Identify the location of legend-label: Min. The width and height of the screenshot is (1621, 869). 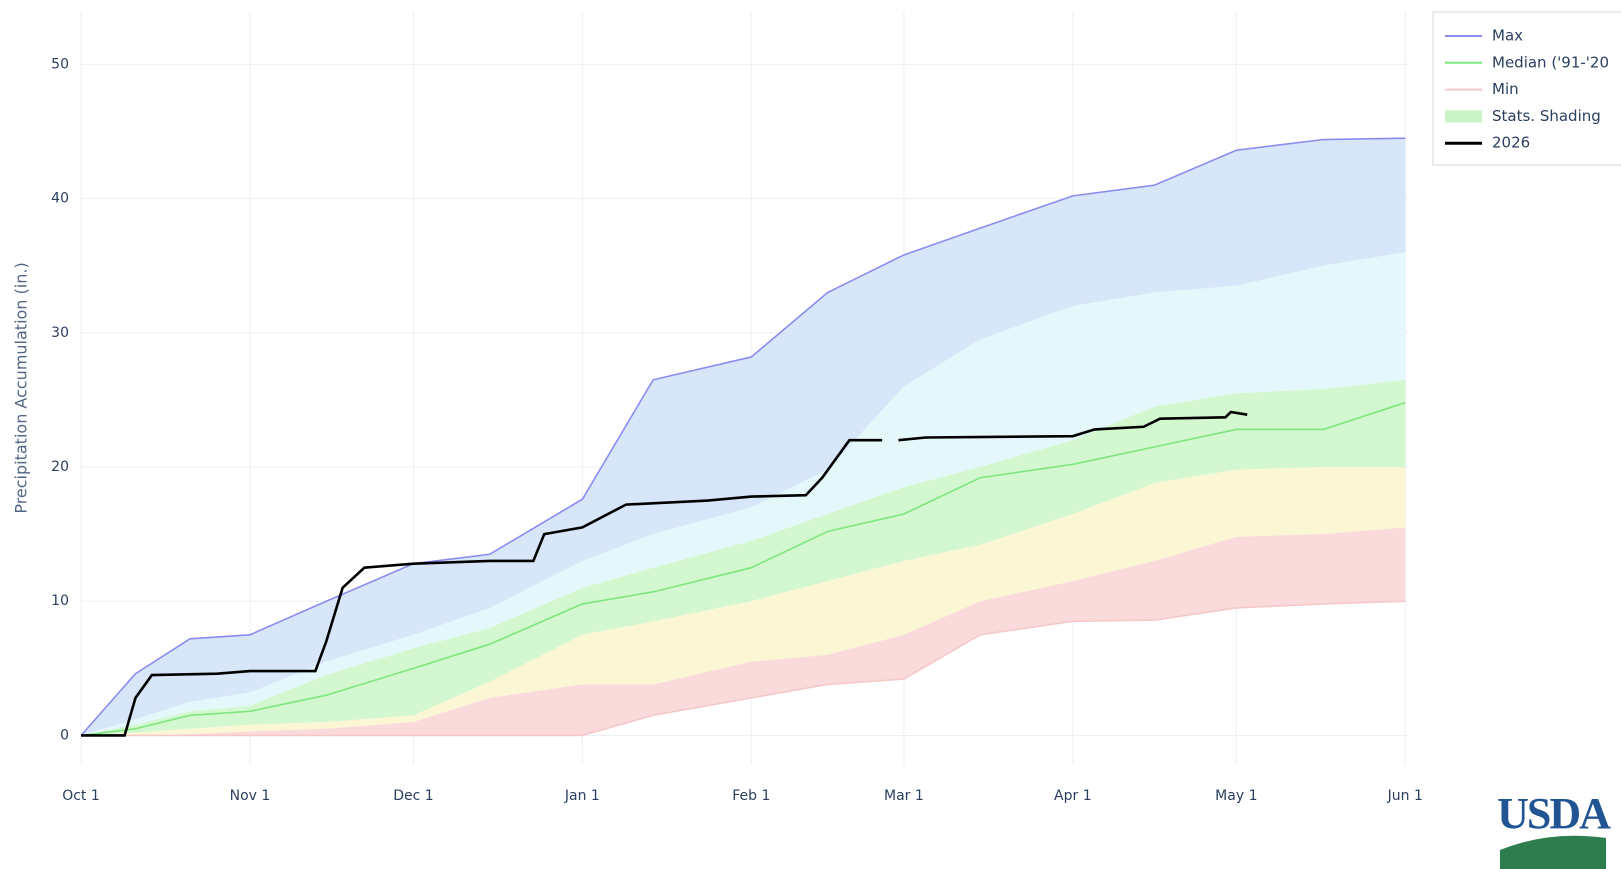
(1505, 89).